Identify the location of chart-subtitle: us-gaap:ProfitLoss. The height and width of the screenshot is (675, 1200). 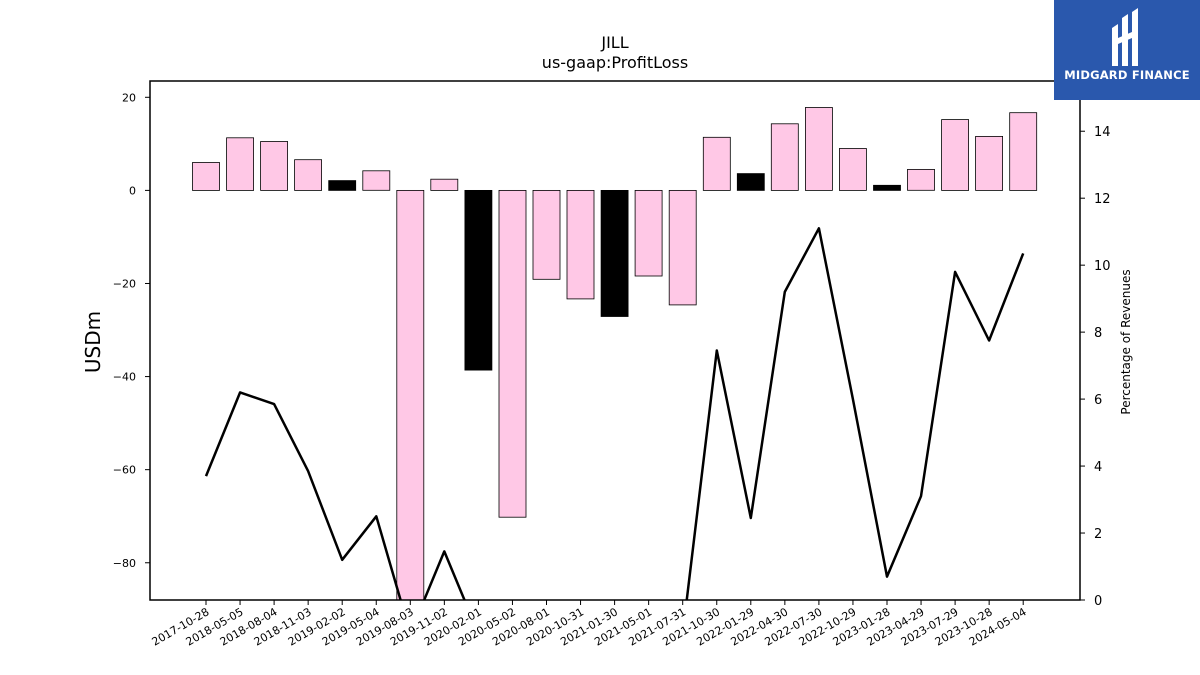
(615, 62).